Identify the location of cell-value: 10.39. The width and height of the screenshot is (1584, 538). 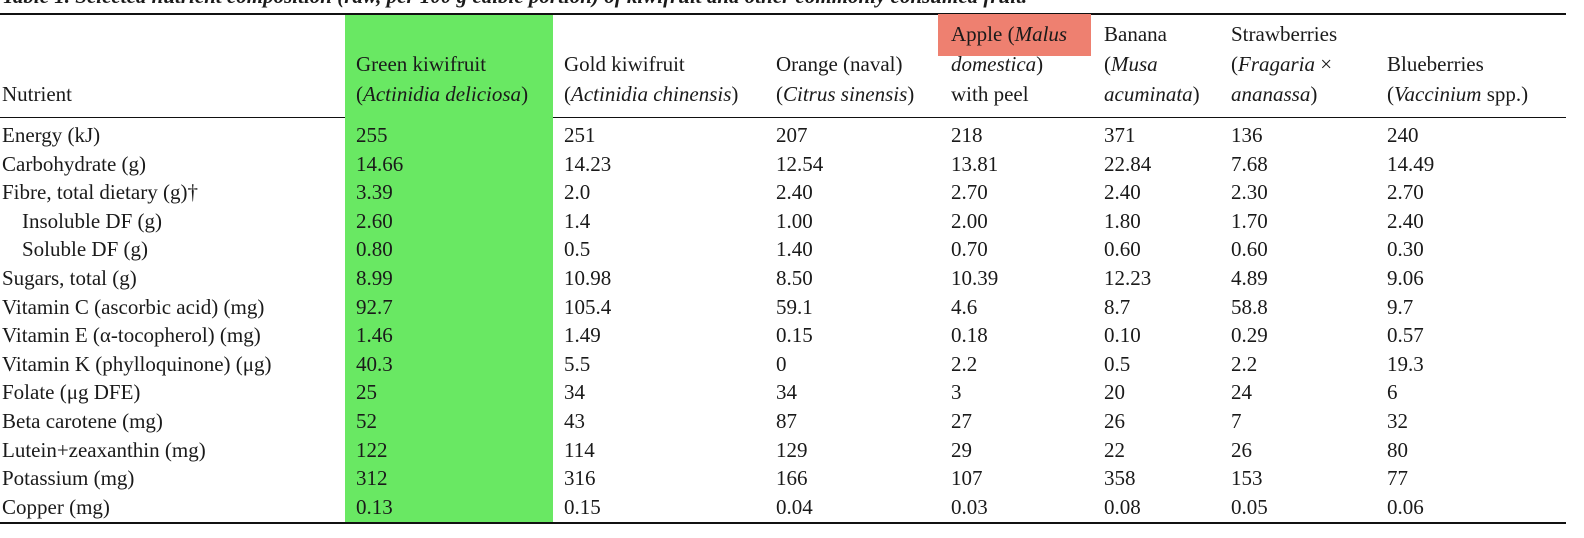
(975, 278).